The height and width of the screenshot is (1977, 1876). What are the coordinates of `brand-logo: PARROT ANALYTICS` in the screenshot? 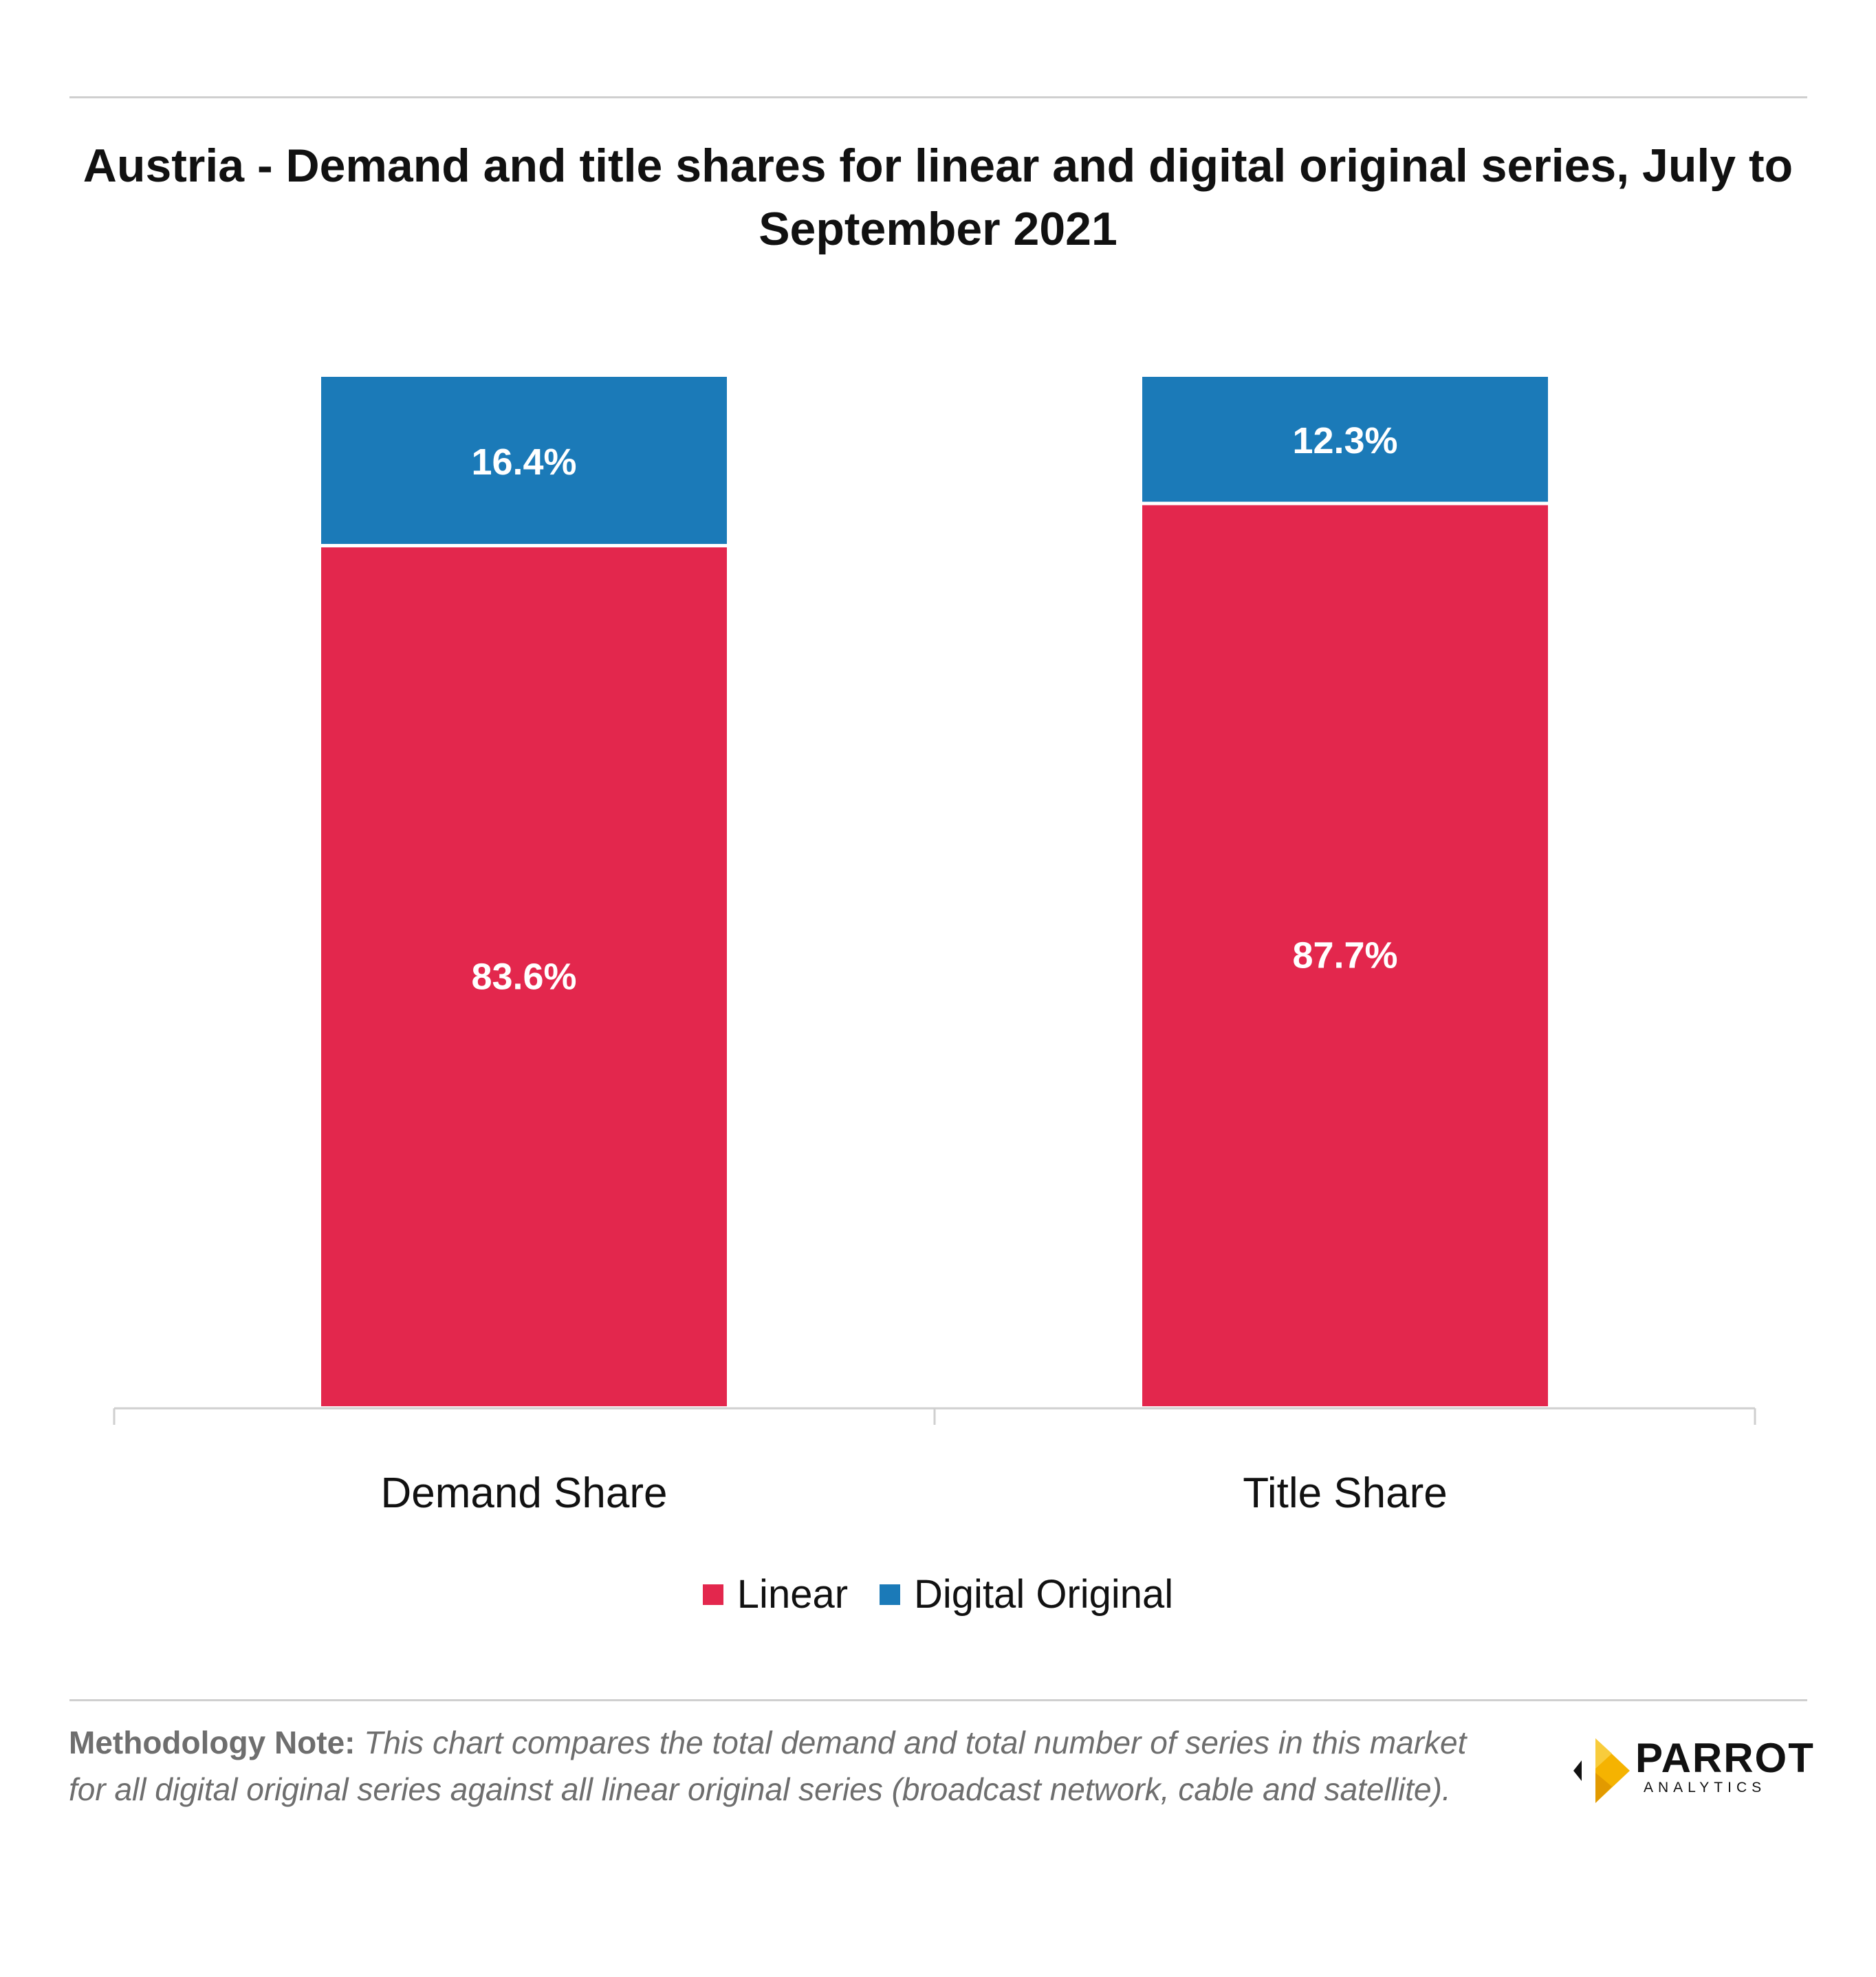 It's located at (1691, 1771).